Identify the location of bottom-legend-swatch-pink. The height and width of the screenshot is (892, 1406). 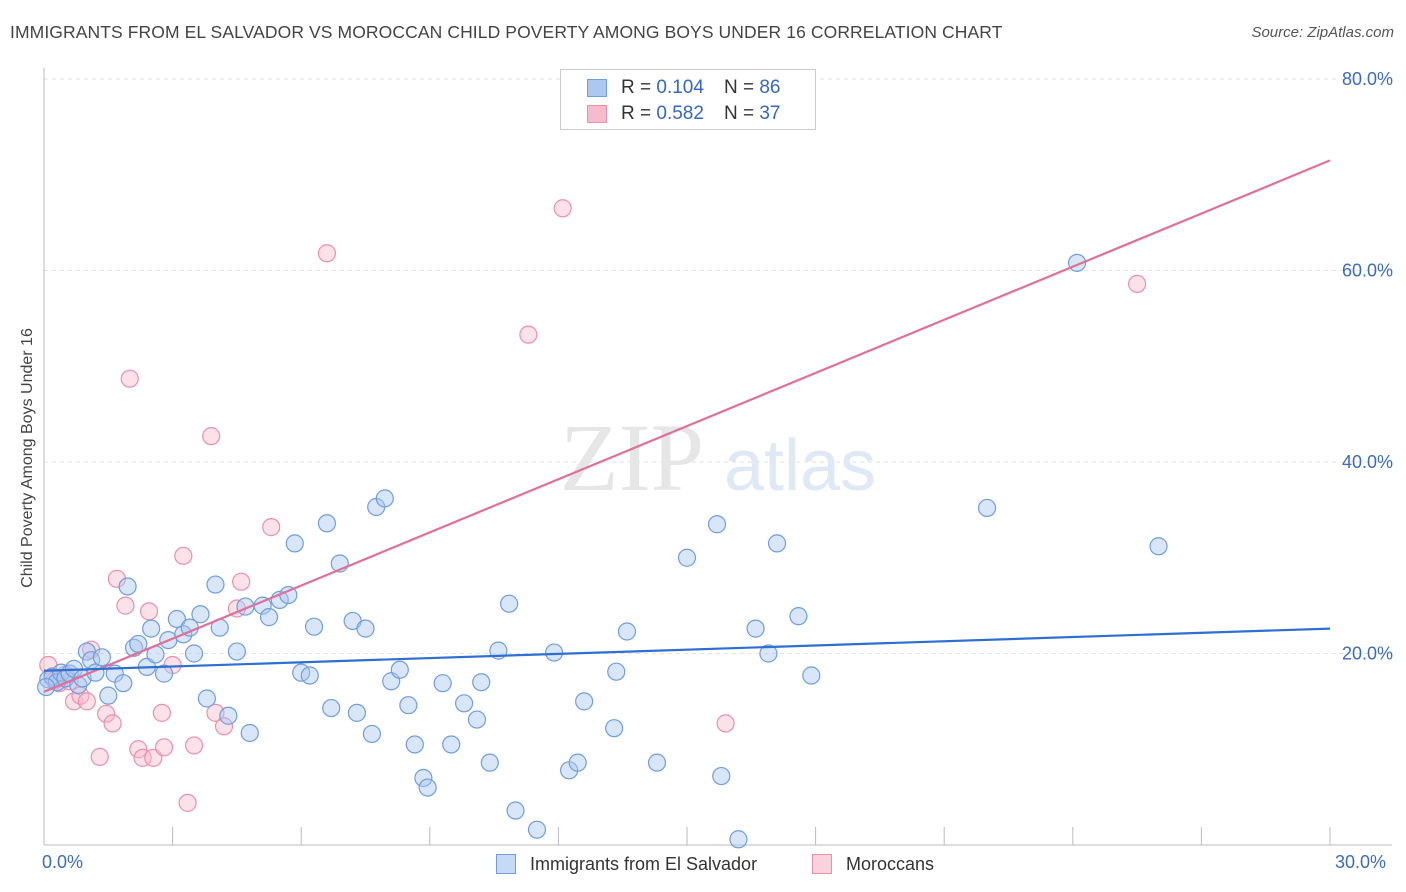
(822, 864).